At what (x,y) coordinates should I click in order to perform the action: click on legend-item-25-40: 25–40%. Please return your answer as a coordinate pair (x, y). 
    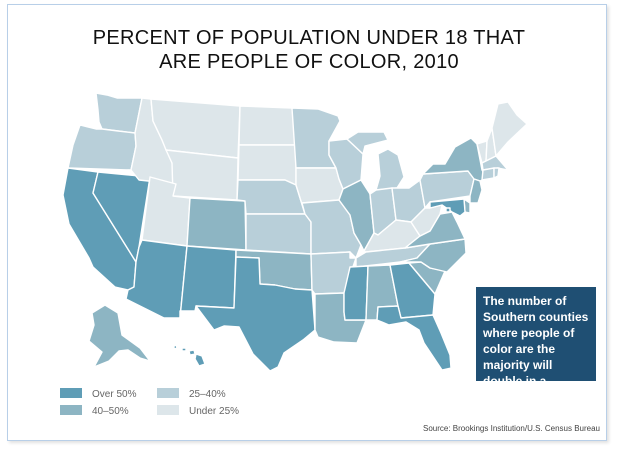
    Looking at the image, I should click on (191, 395).